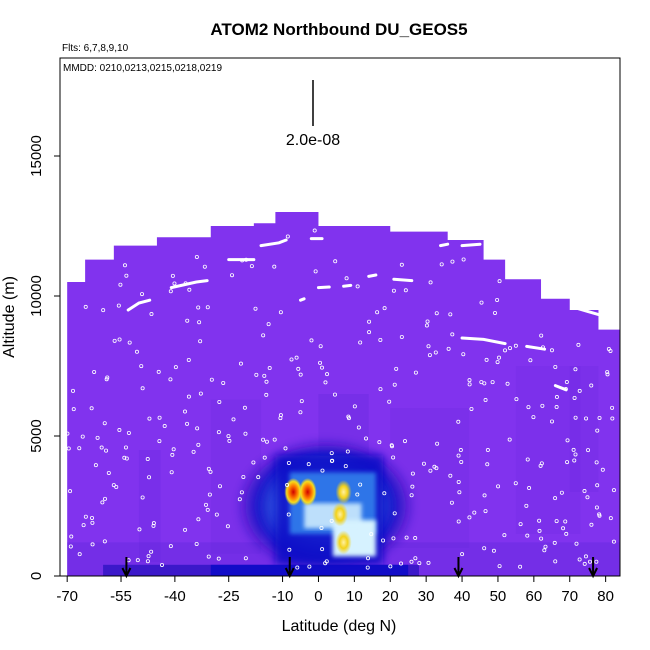 This screenshot has height=650, width=650. Describe the element at coordinates (584, 429) in the screenshot. I see `field-shading` at that location.